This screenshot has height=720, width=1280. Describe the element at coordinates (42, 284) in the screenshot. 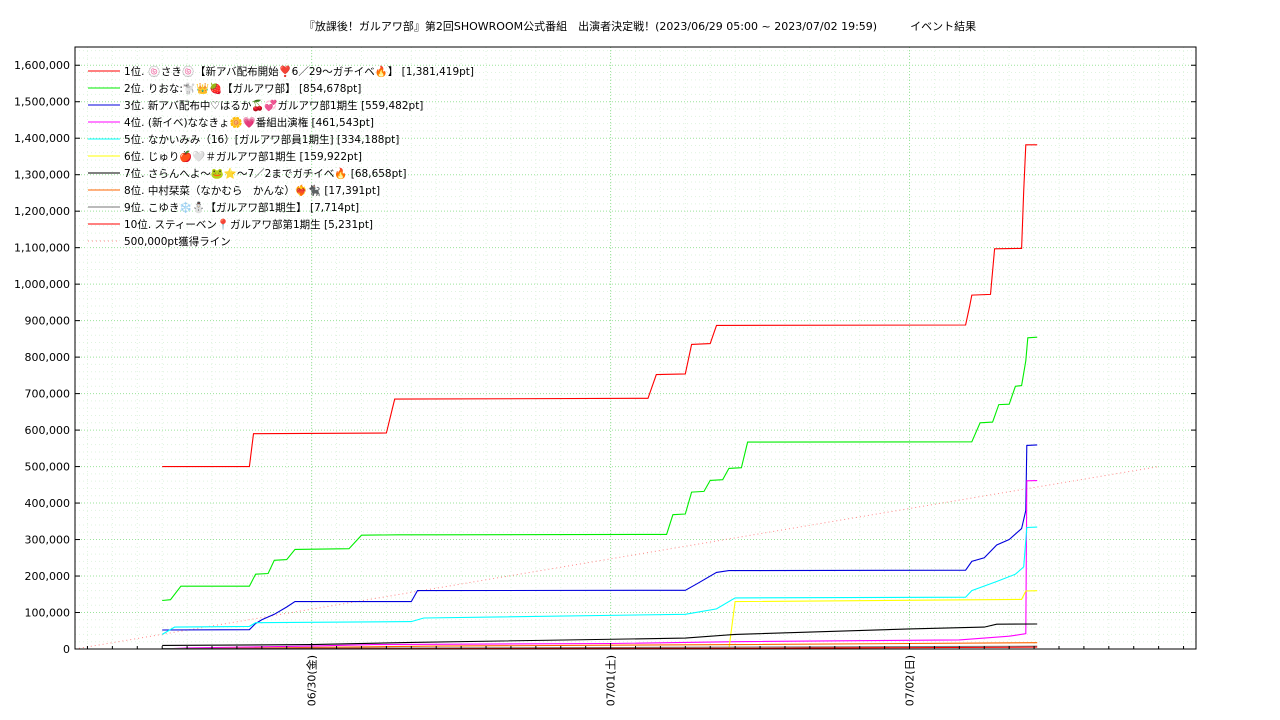

I see `y-tick-label: 1,000,000` at that location.